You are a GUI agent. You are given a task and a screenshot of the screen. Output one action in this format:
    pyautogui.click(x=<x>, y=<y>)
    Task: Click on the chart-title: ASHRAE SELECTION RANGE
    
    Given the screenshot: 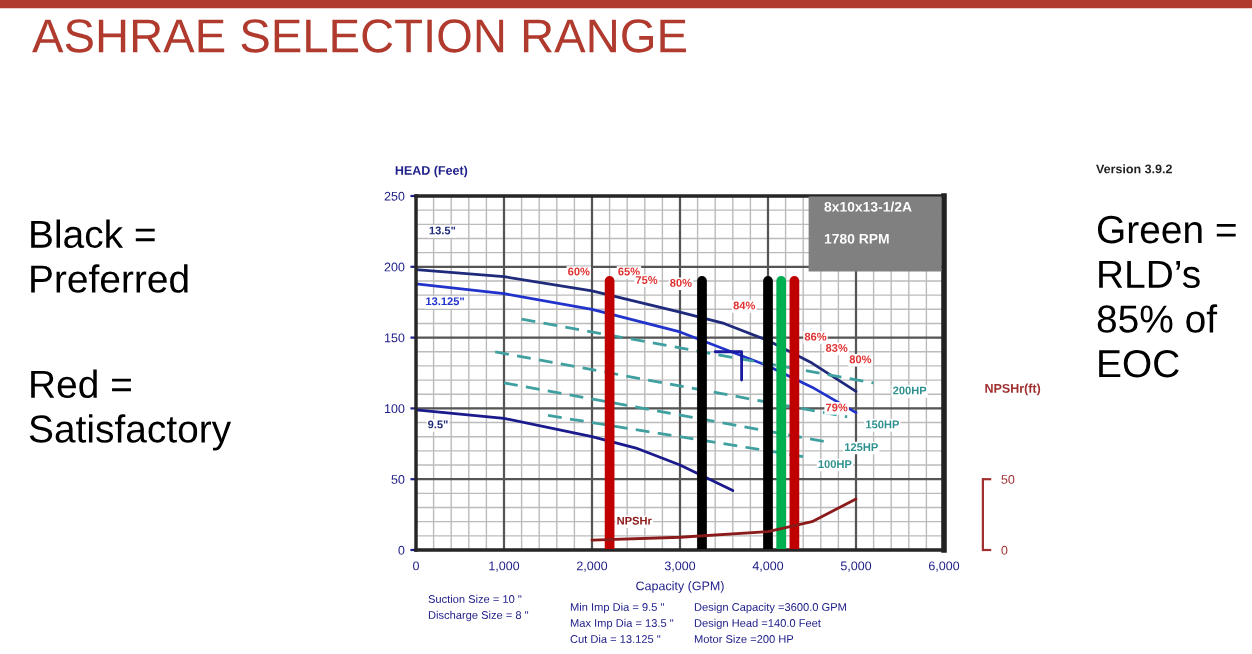 What is the action you would take?
    pyautogui.click(x=359, y=36)
    